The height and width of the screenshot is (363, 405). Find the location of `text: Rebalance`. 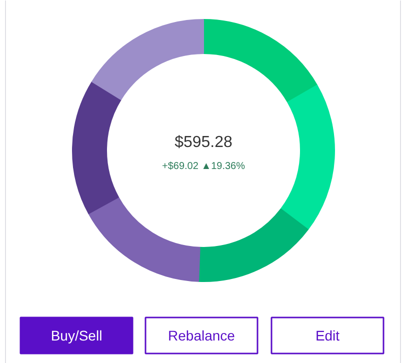

text: Rebalance is located at coordinates (202, 336).